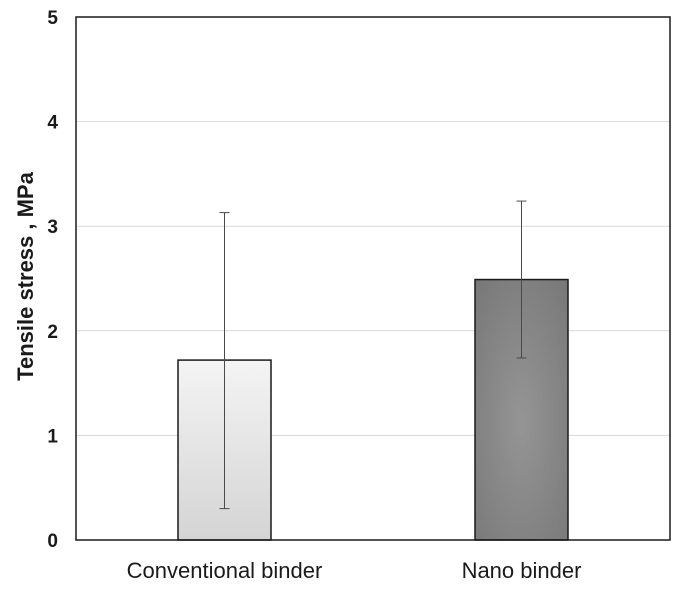 This screenshot has width=680, height=591. What do you see at coordinates (52, 227) in the screenshot?
I see `y-tick-label: 3` at bounding box center [52, 227].